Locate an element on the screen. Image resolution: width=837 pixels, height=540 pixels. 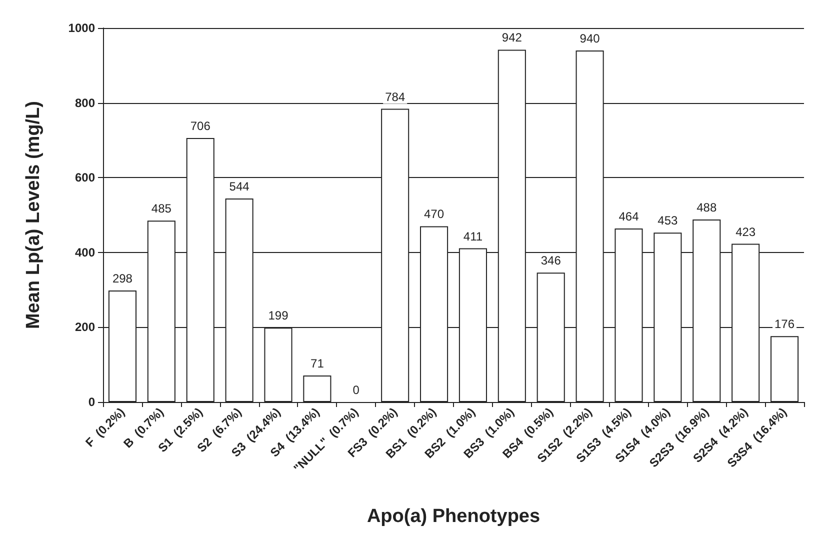
data-label: 485 is located at coordinates (161, 209).